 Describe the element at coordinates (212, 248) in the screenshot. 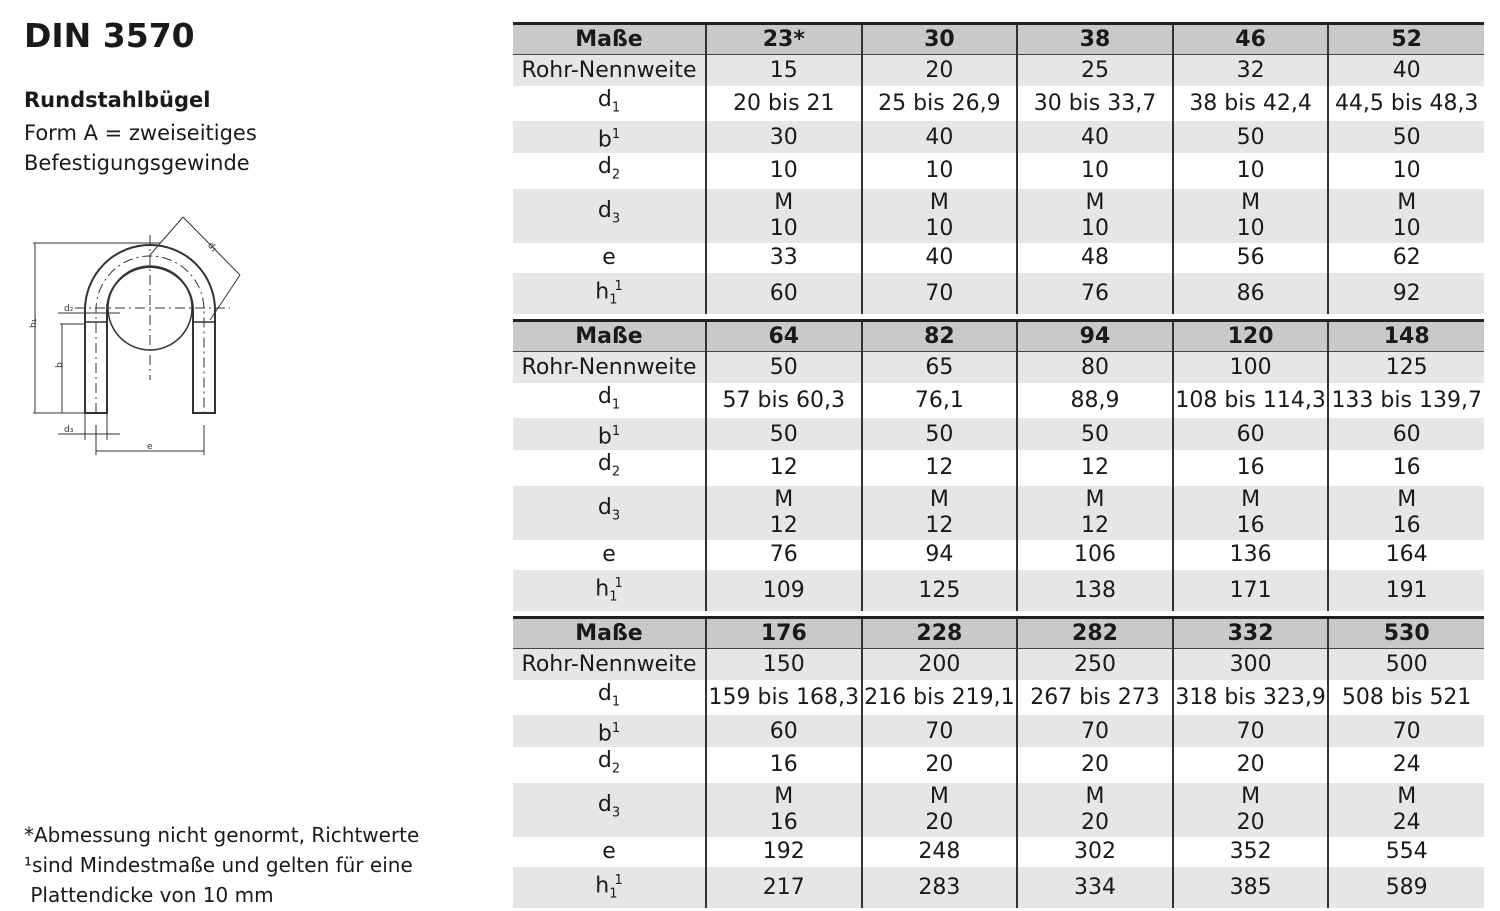

I see `label-d1: d₁` at that location.